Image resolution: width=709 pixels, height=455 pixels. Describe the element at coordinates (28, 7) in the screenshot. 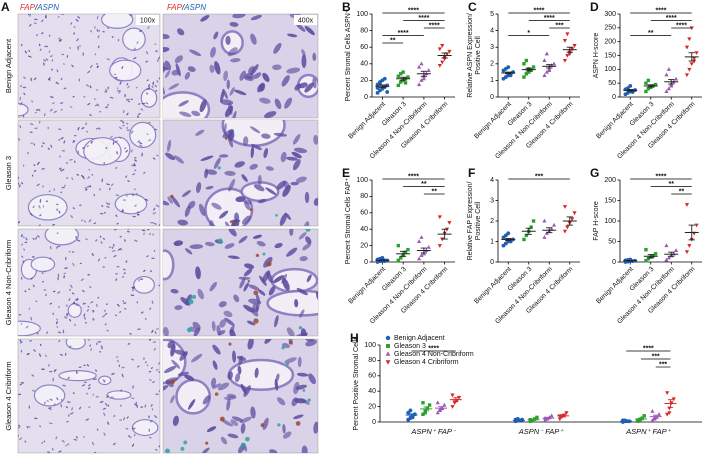

I see `stain-fap: FAP` at that location.